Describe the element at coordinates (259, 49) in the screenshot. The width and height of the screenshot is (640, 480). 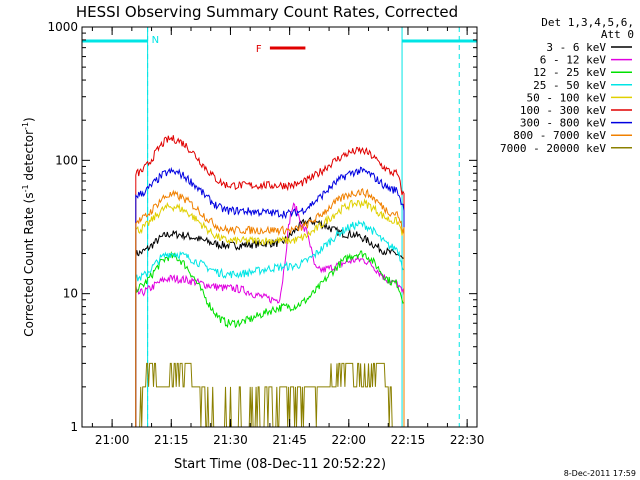
I see `flare-label: F` at that location.